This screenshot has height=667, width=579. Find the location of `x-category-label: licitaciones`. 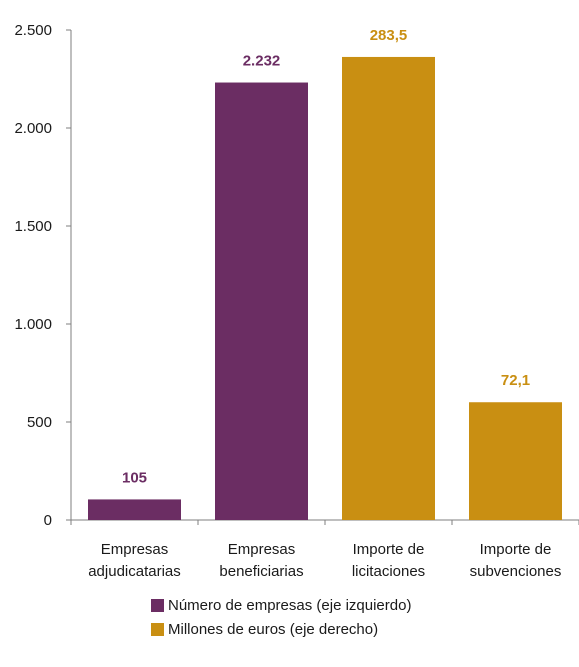

x-category-label: licitaciones is located at coordinates (388, 571).